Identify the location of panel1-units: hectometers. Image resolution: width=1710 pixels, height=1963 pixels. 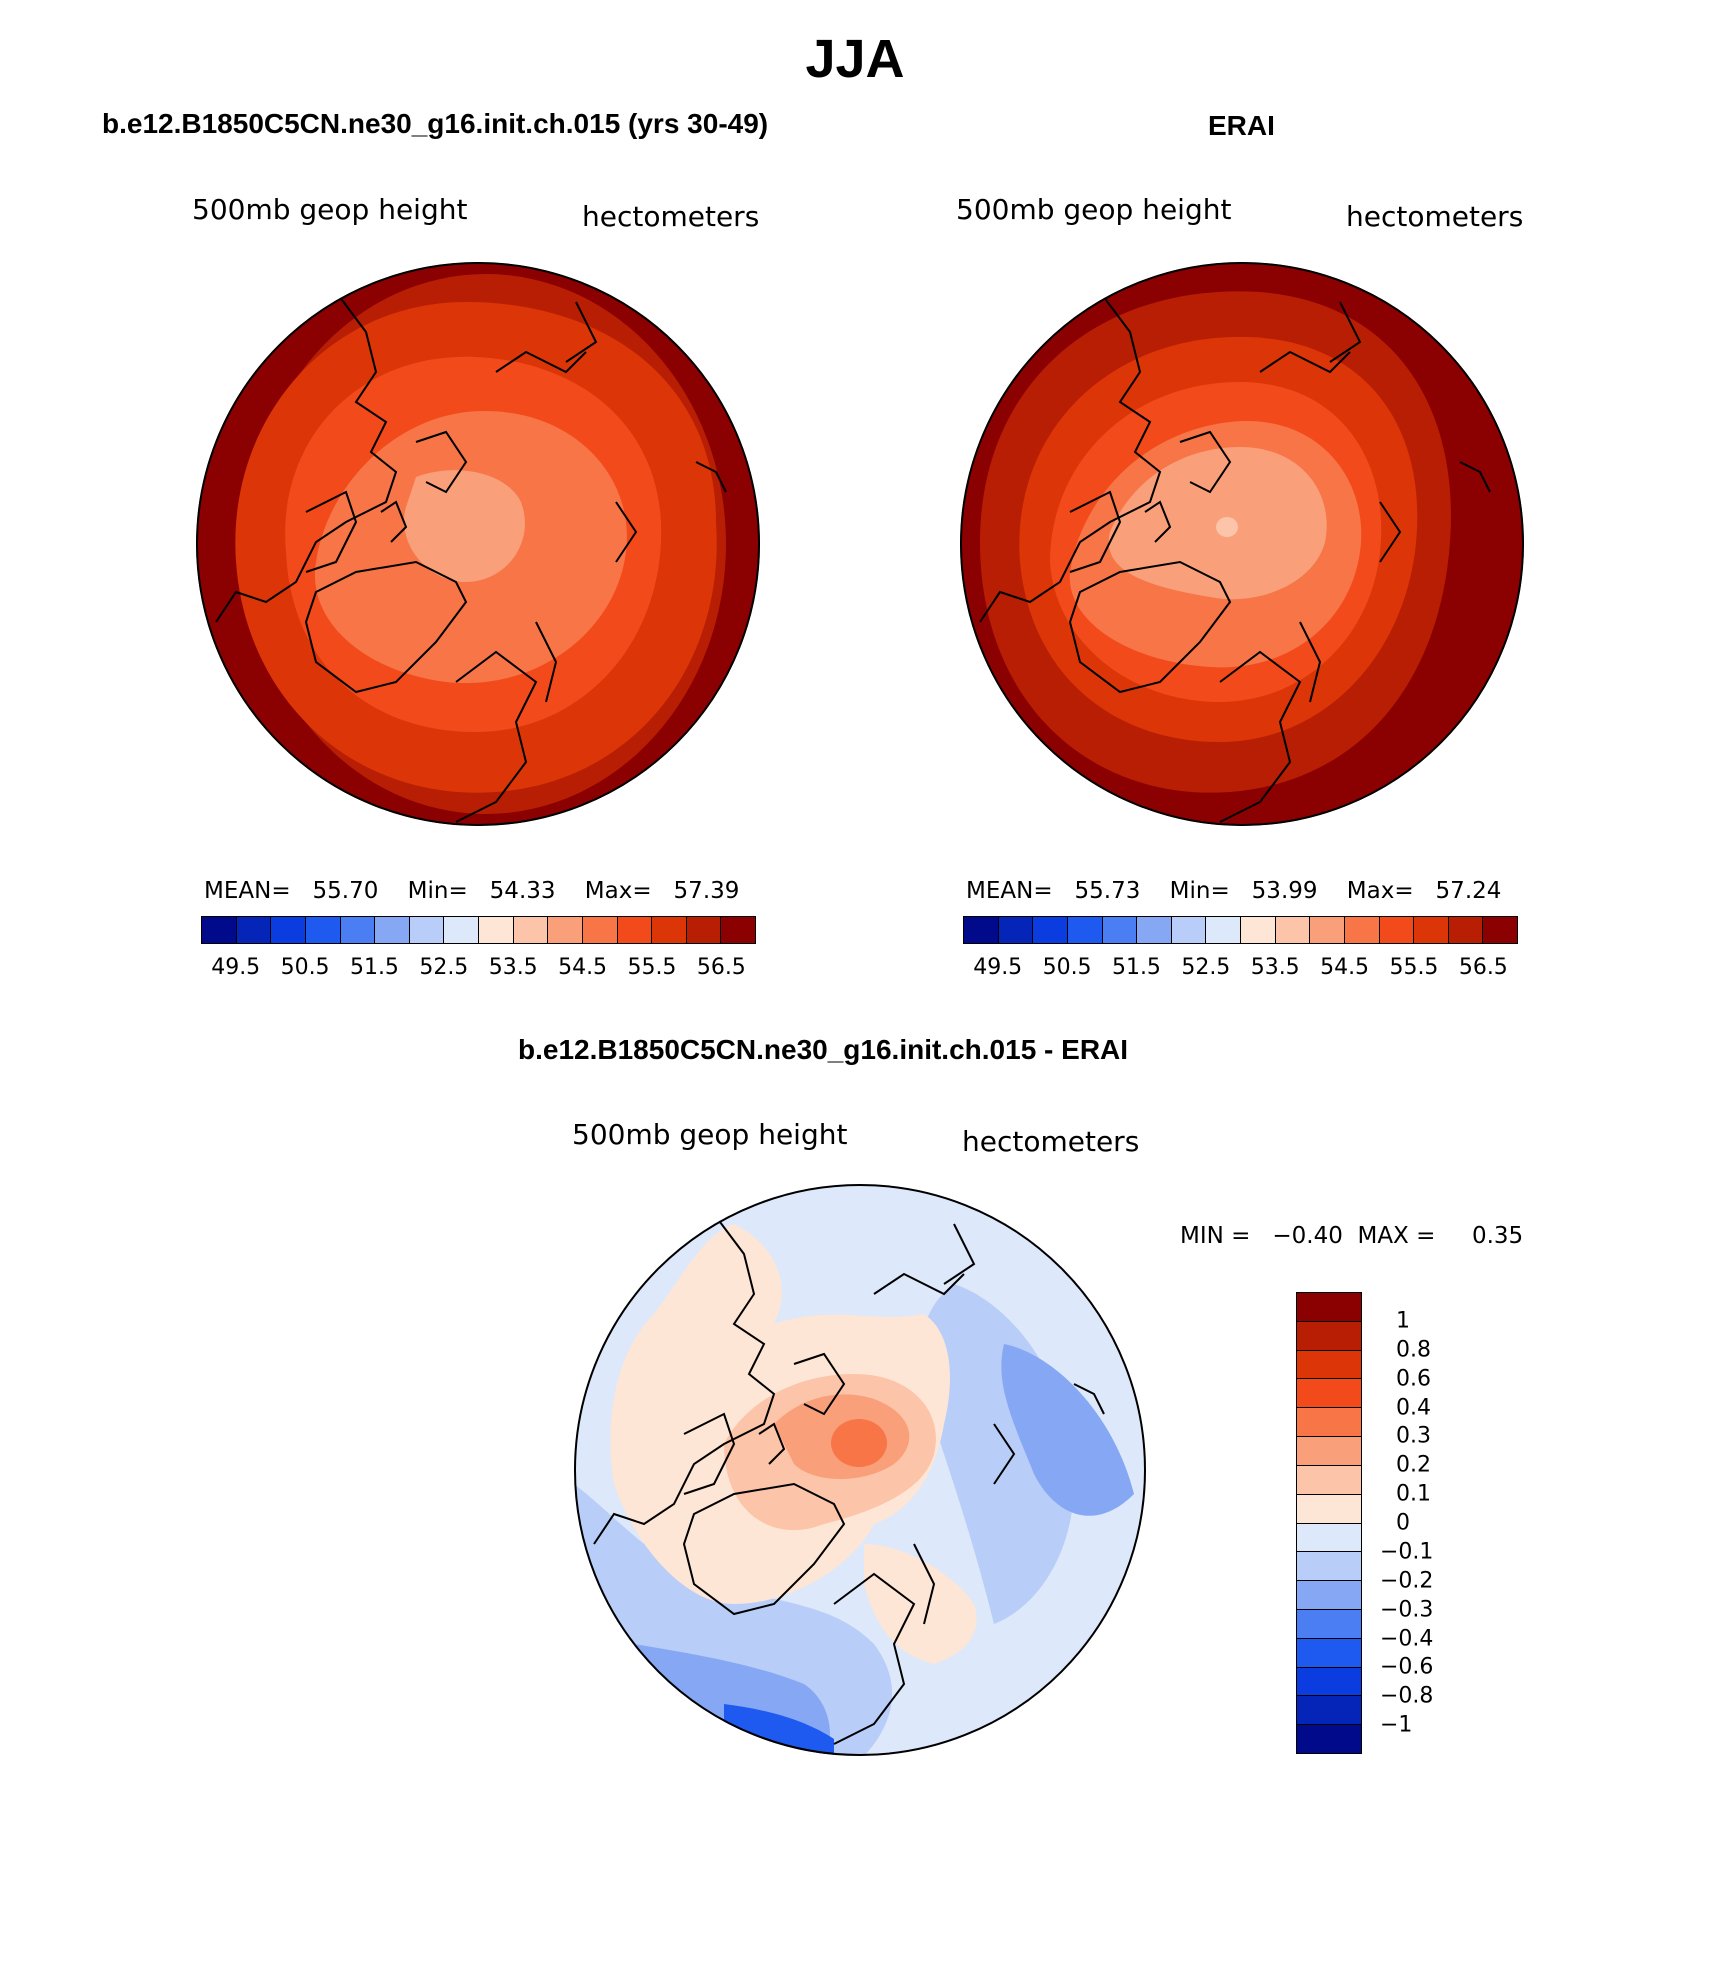
(671, 216).